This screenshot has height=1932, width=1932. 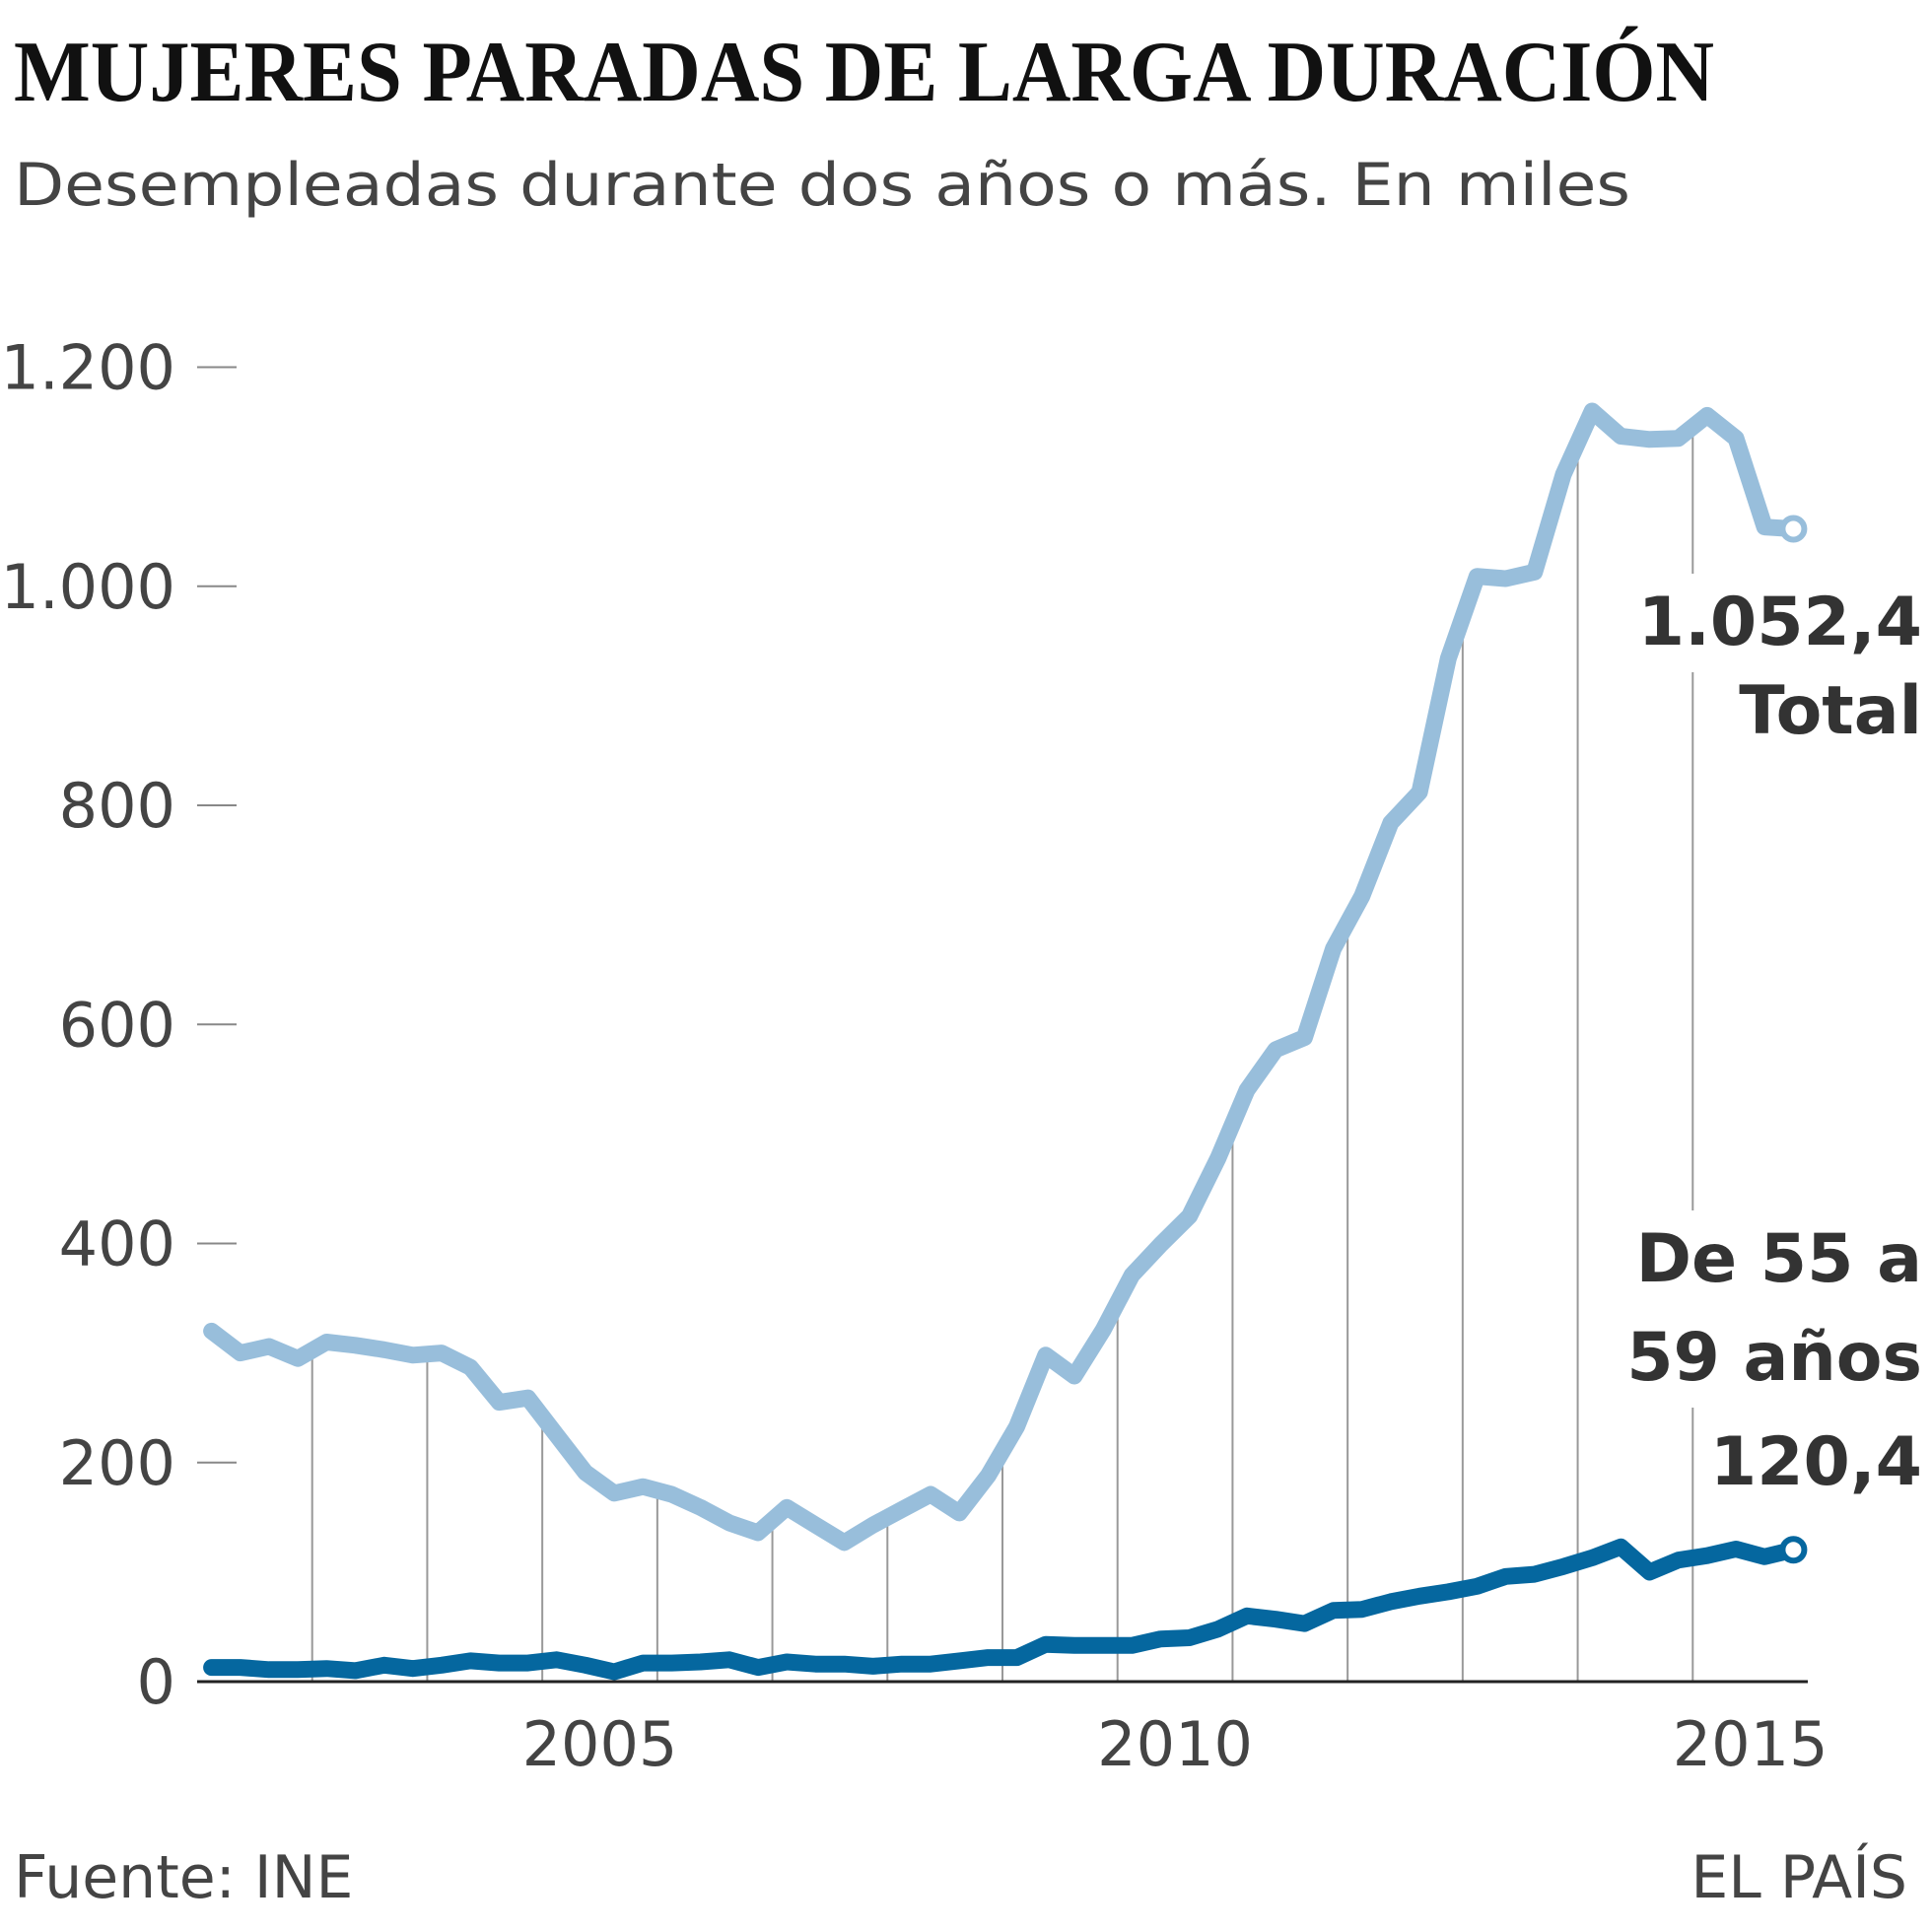 What do you see at coordinates (1759, 1309) in the screenshot?
I see `series-label: De 55 a 59 años` at bounding box center [1759, 1309].